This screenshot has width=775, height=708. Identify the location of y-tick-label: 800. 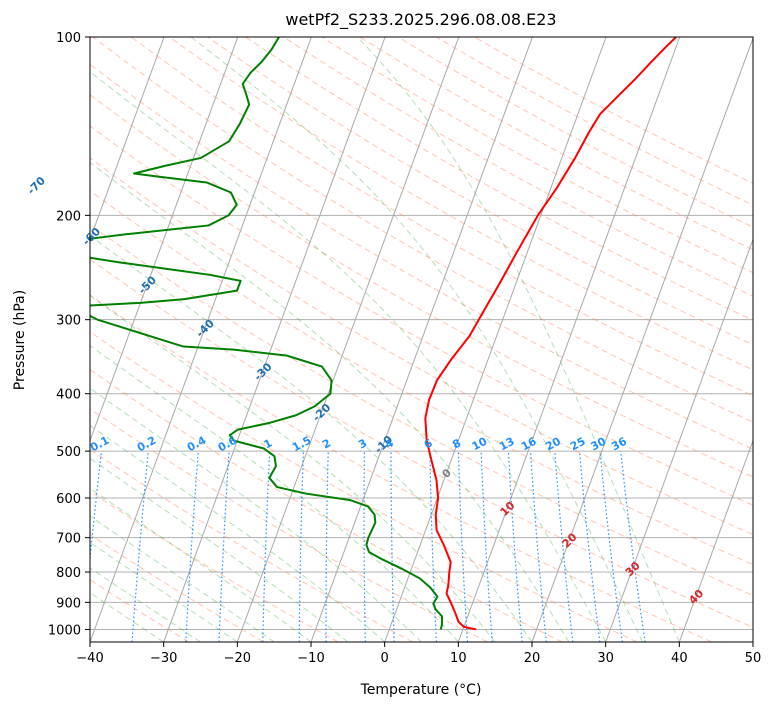
(68, 573).